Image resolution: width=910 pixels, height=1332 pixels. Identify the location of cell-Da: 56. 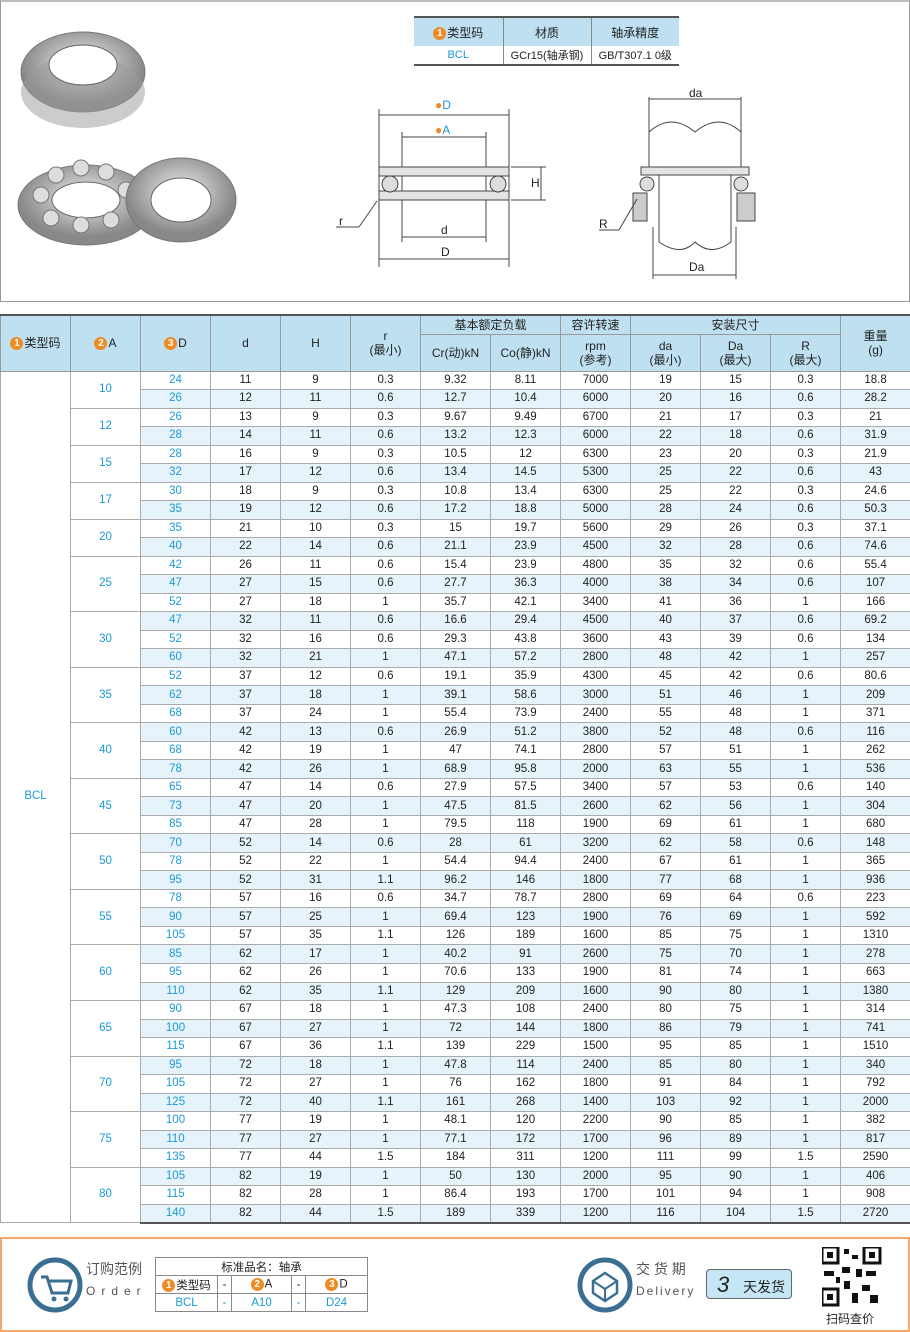
(736, 806).